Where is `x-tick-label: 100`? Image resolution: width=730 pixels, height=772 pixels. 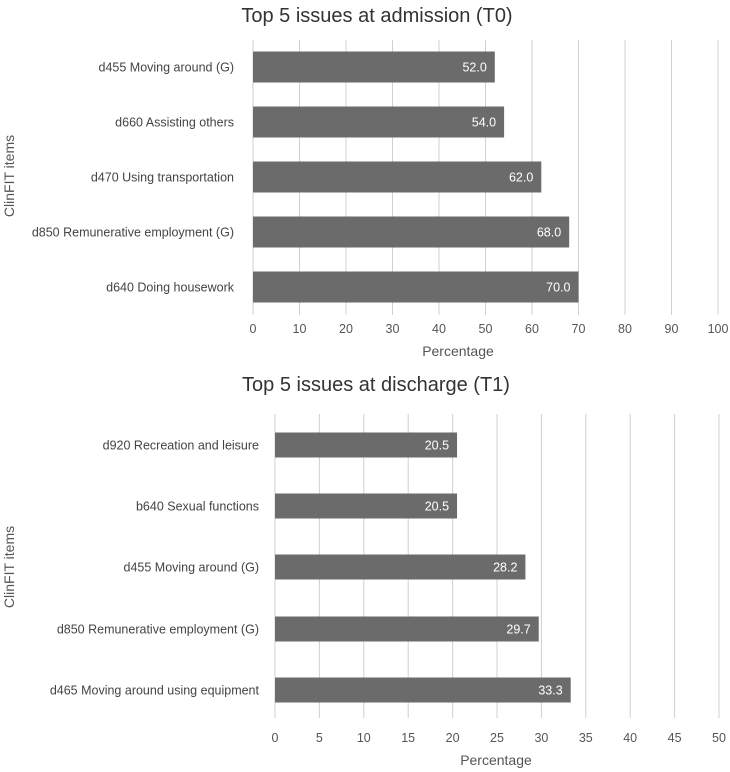
x-tick-label: 100 is located at coordinates (718, 329).